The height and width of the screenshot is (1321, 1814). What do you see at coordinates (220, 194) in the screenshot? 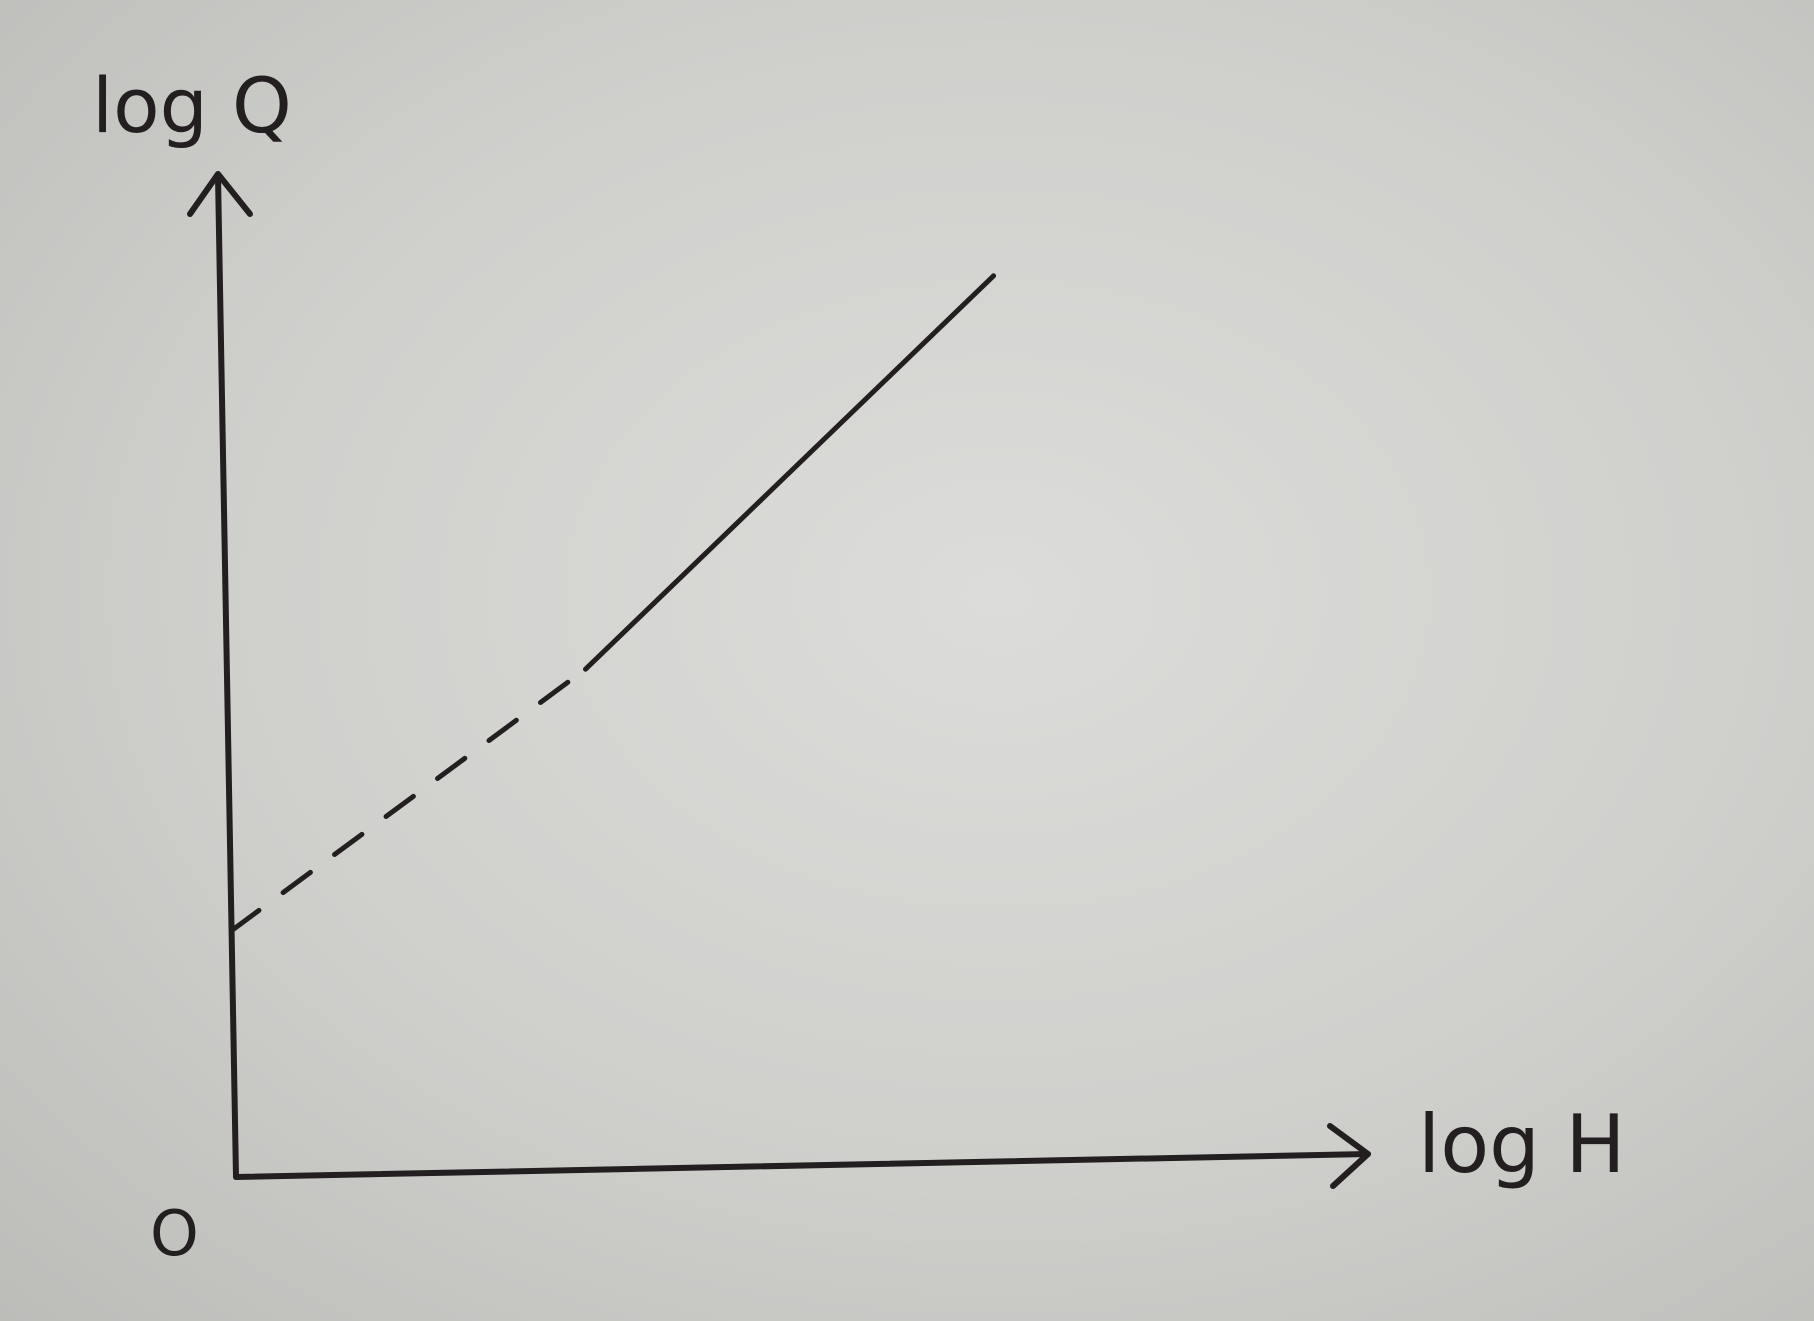
I see `y-axis-arrowhead` at bounding box center [220, 194].